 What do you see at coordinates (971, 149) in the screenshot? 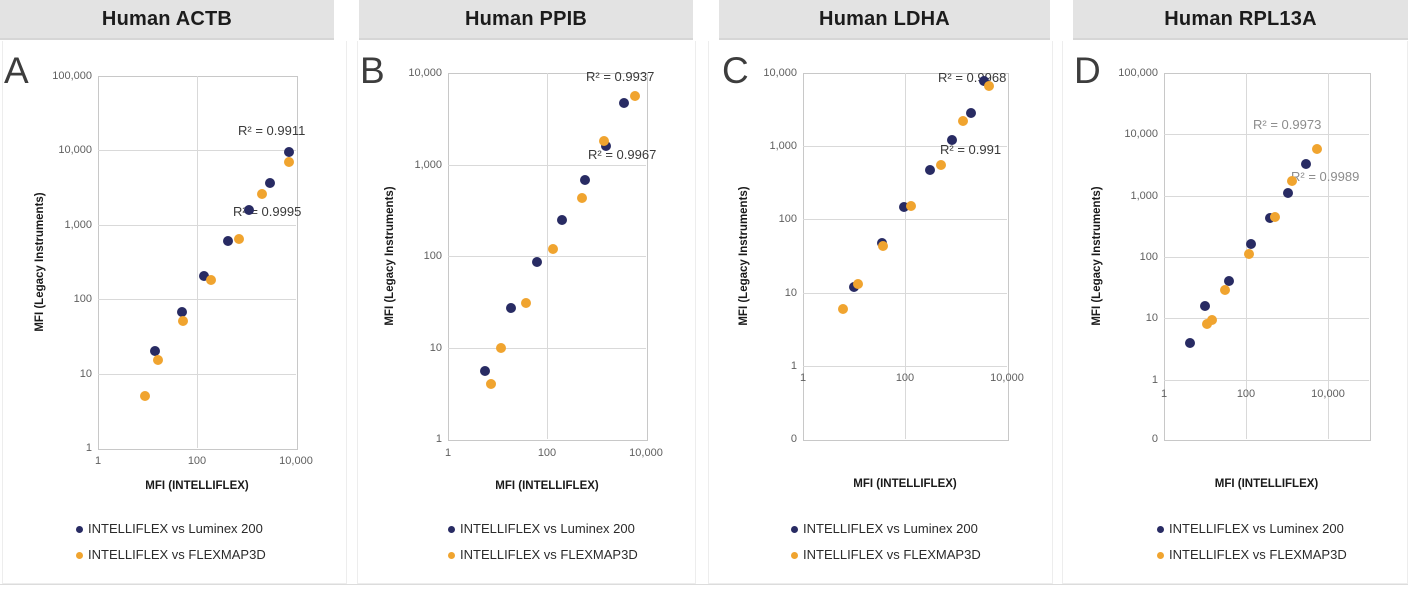
I see `r2-annotation: R² = 0.991` at bounding box center [971, 149].